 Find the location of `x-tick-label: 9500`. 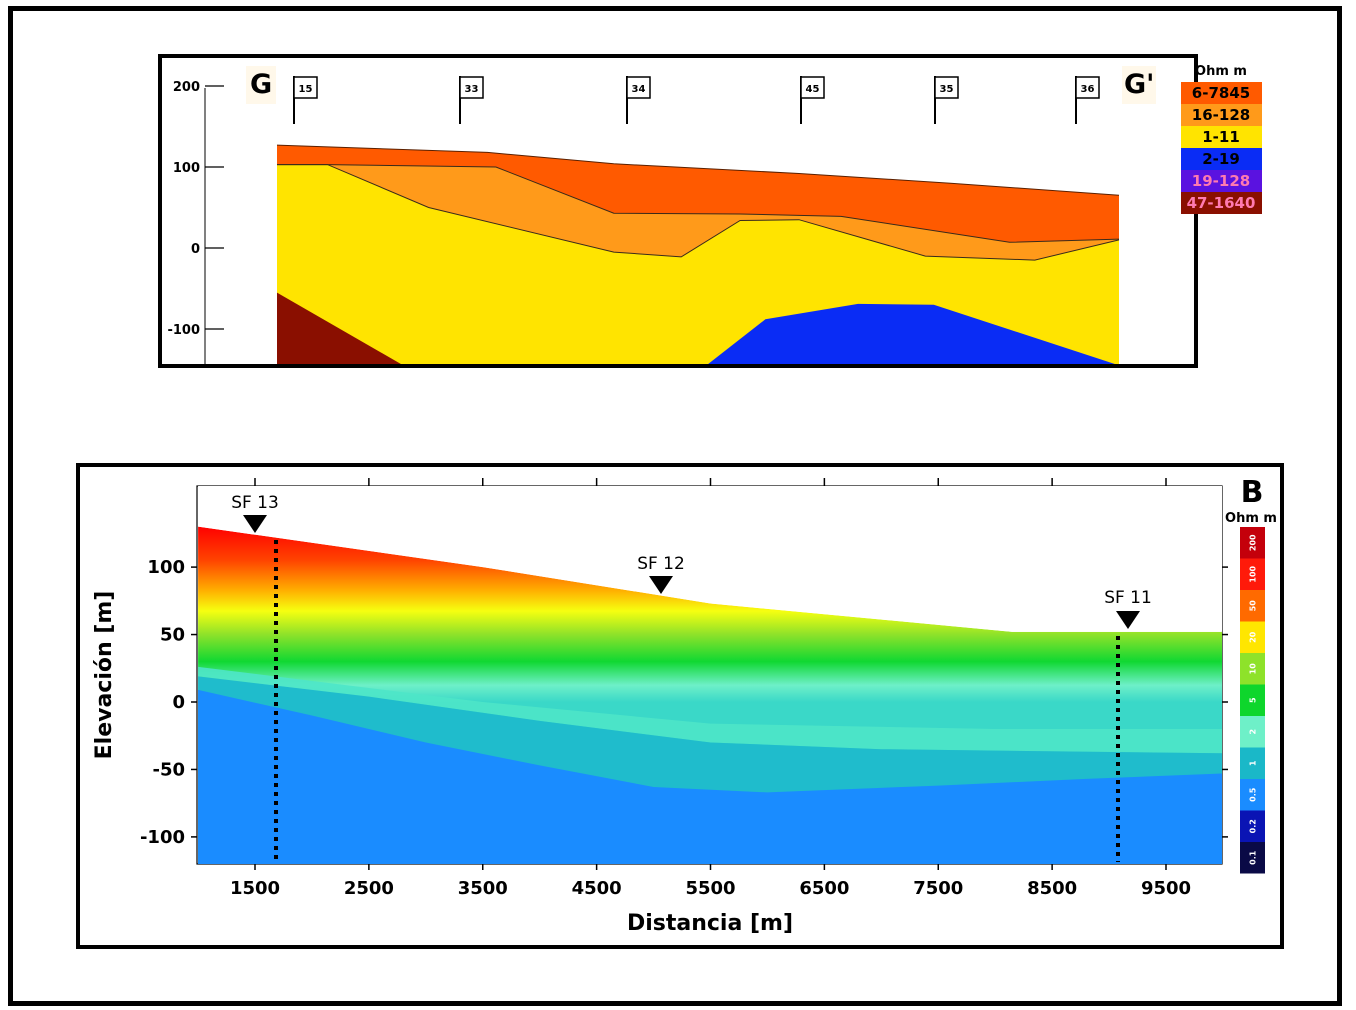

x-tick-label: 9500 is located at coordinates (1166, 888).